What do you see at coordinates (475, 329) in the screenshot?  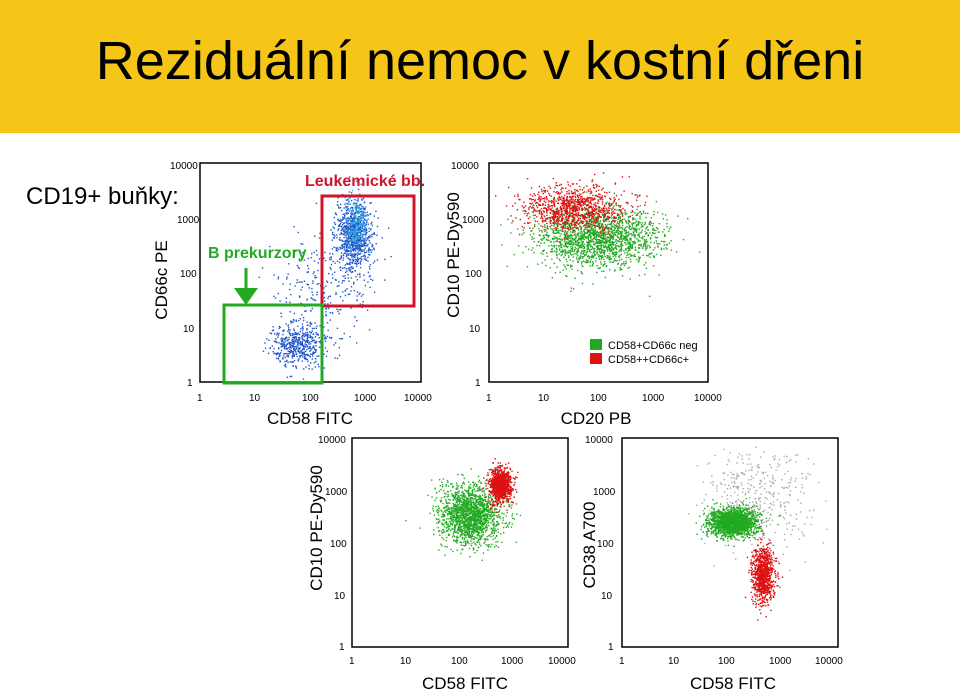 I see `plot-2-y-tick: 10` at bounding box center [475, 329].